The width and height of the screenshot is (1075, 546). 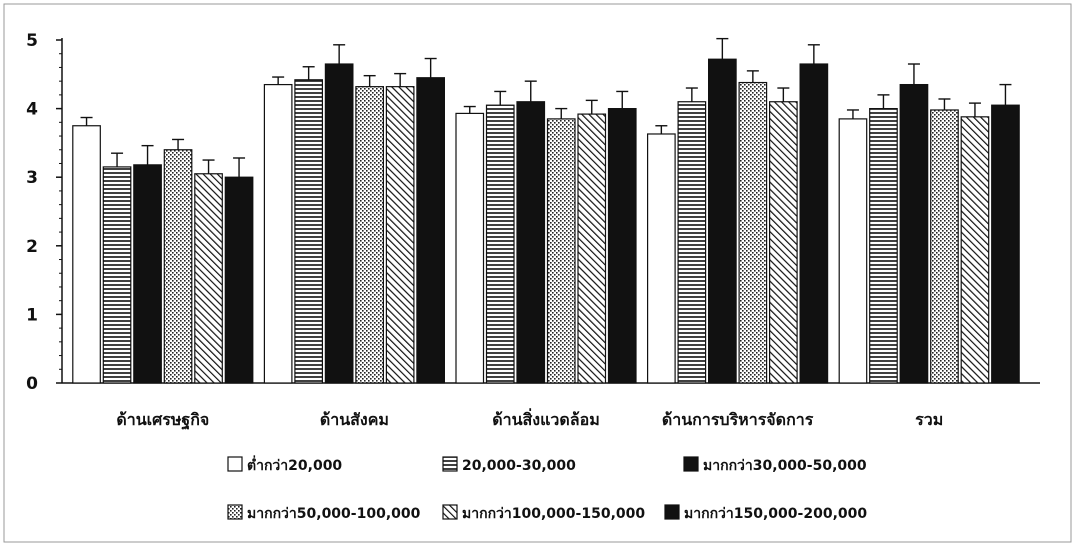 What do you see at coordinates (785, 466) in the screenshot?
I see `legend-label: มากกว่า30,000-50,000` at bounding box center [785, 466].